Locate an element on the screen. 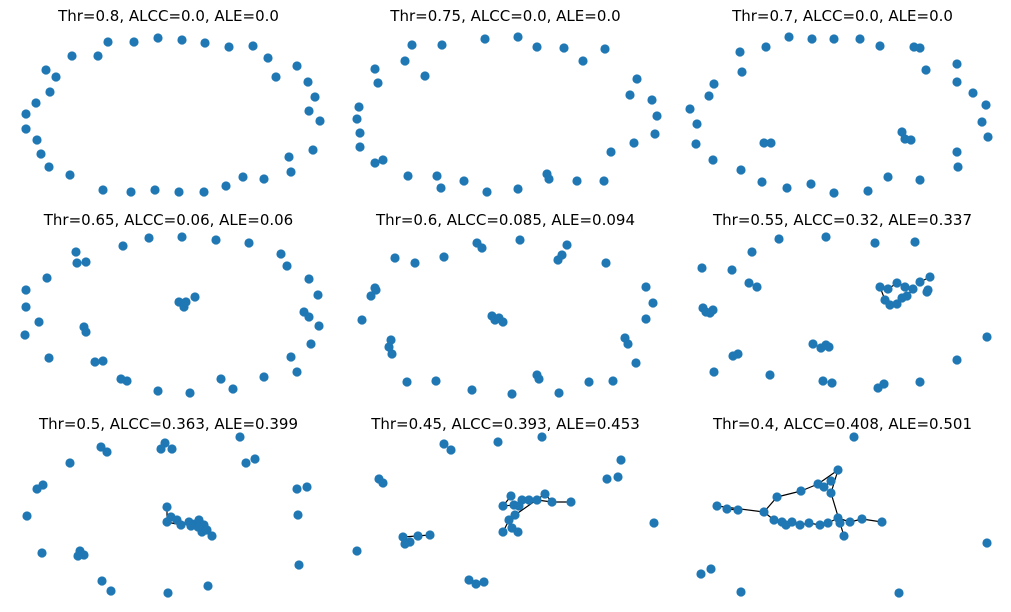 This screenshot has height=612, width=1011. panel-title: Thr=0.55, ALCC=0.32, ALE=0.337 is located at coordinates (842, 220).